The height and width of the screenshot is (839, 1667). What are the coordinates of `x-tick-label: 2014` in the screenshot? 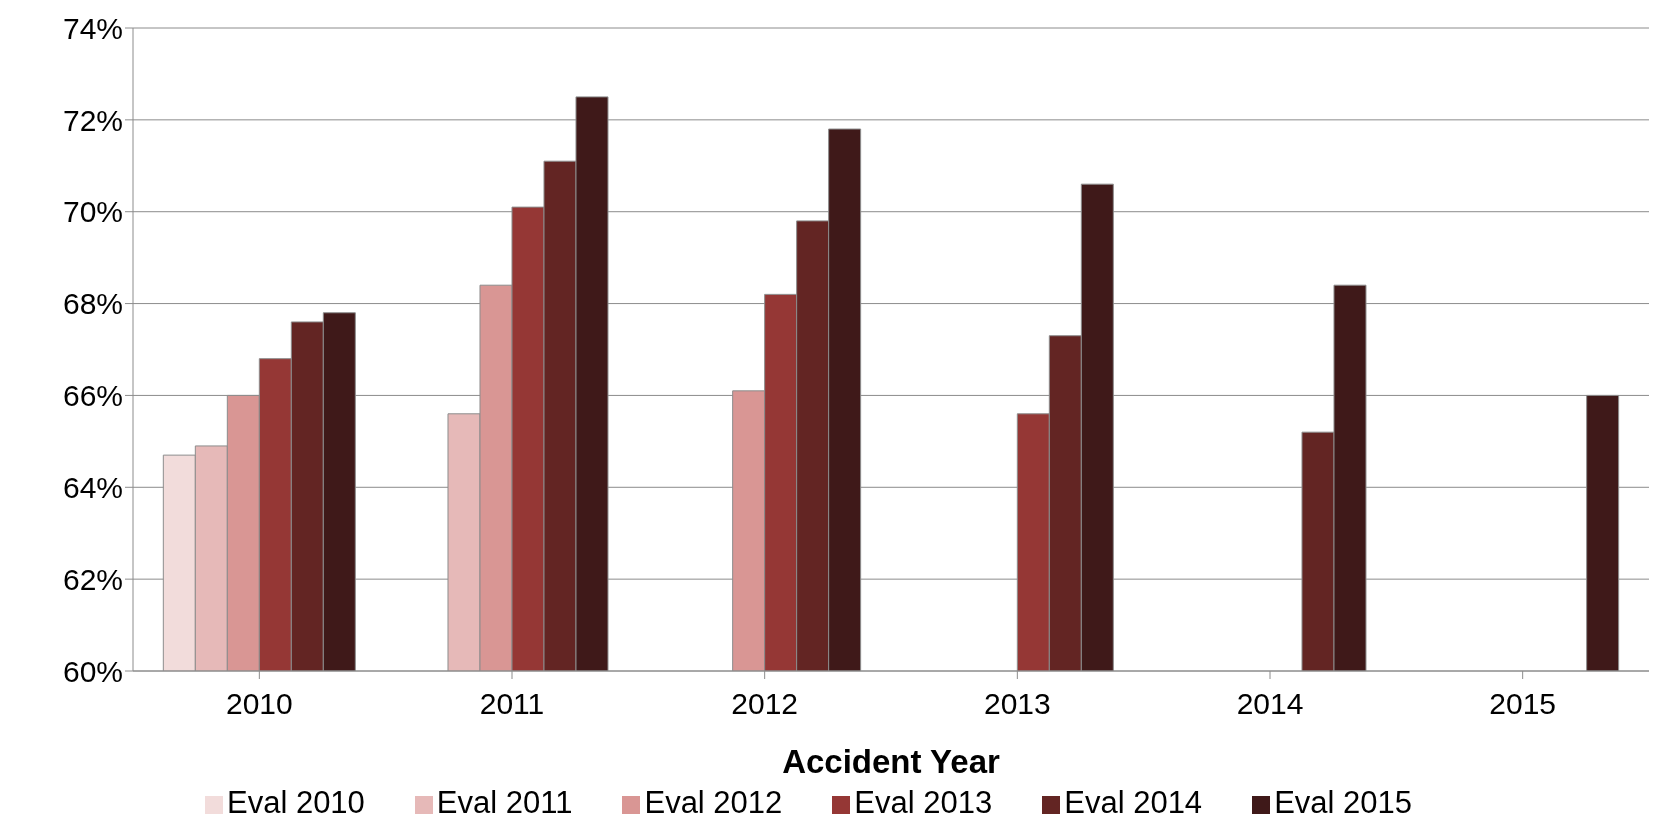 It's located at (1270, 704).